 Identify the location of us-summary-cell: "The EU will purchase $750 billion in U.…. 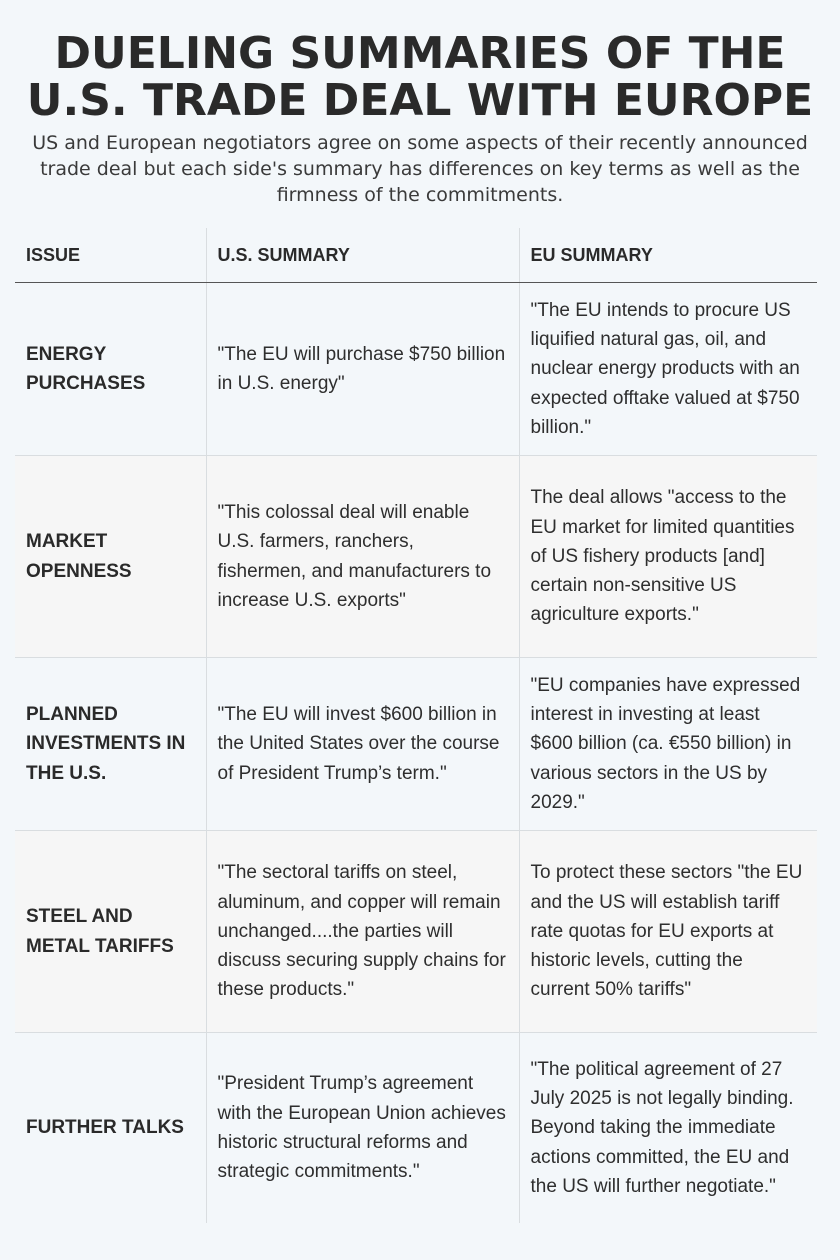
(362, 369).